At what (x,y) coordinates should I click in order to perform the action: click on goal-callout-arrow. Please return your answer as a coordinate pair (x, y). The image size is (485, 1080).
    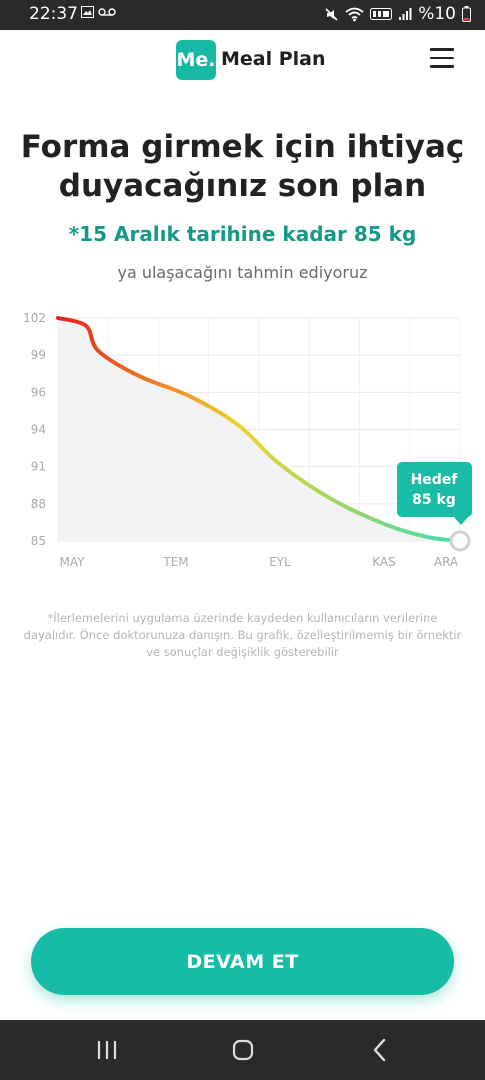
    Looking at the image, I should click on (461, 520).